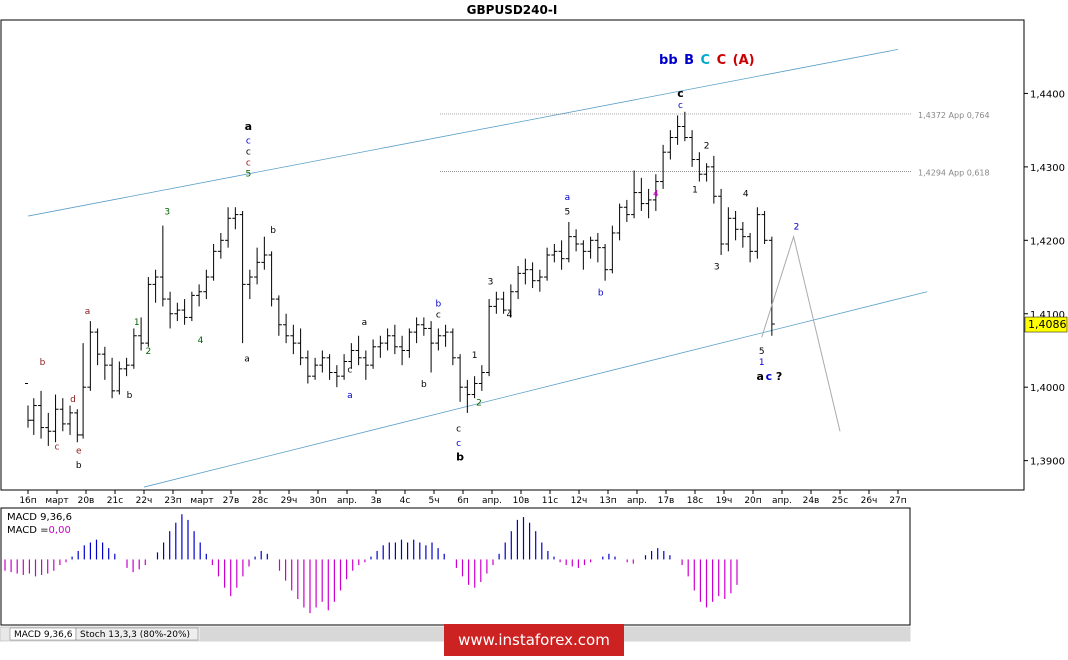 This screenshot has height=660, width=1068. I want to click on wave-label-8: 2, so click(148, 352).